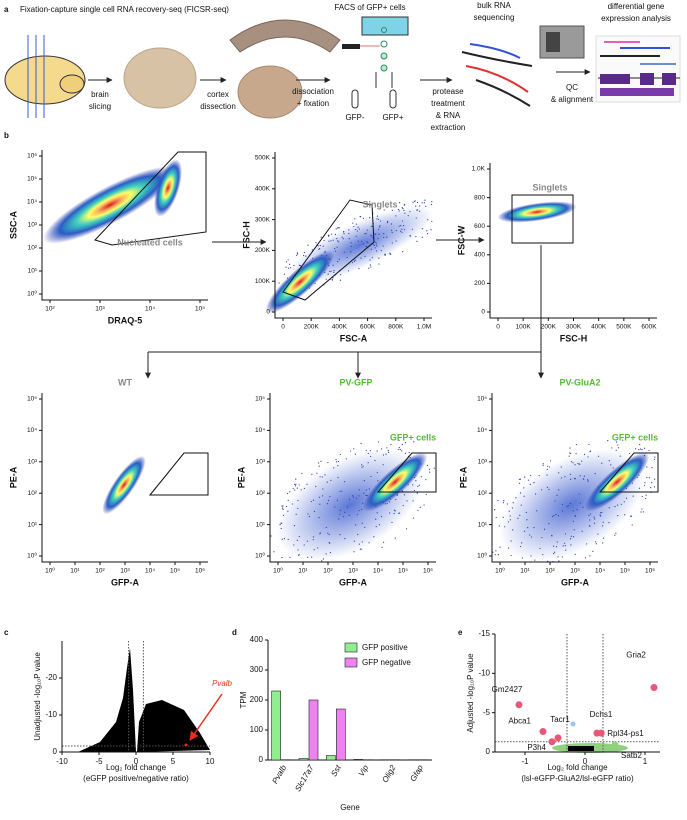 Image resolution: width=687 pixels, height=820 pixels. What do you see at coordinates (222, 683) in the screenshot?
I see `annotation: Pvalb` at bounding box center [222, 683].